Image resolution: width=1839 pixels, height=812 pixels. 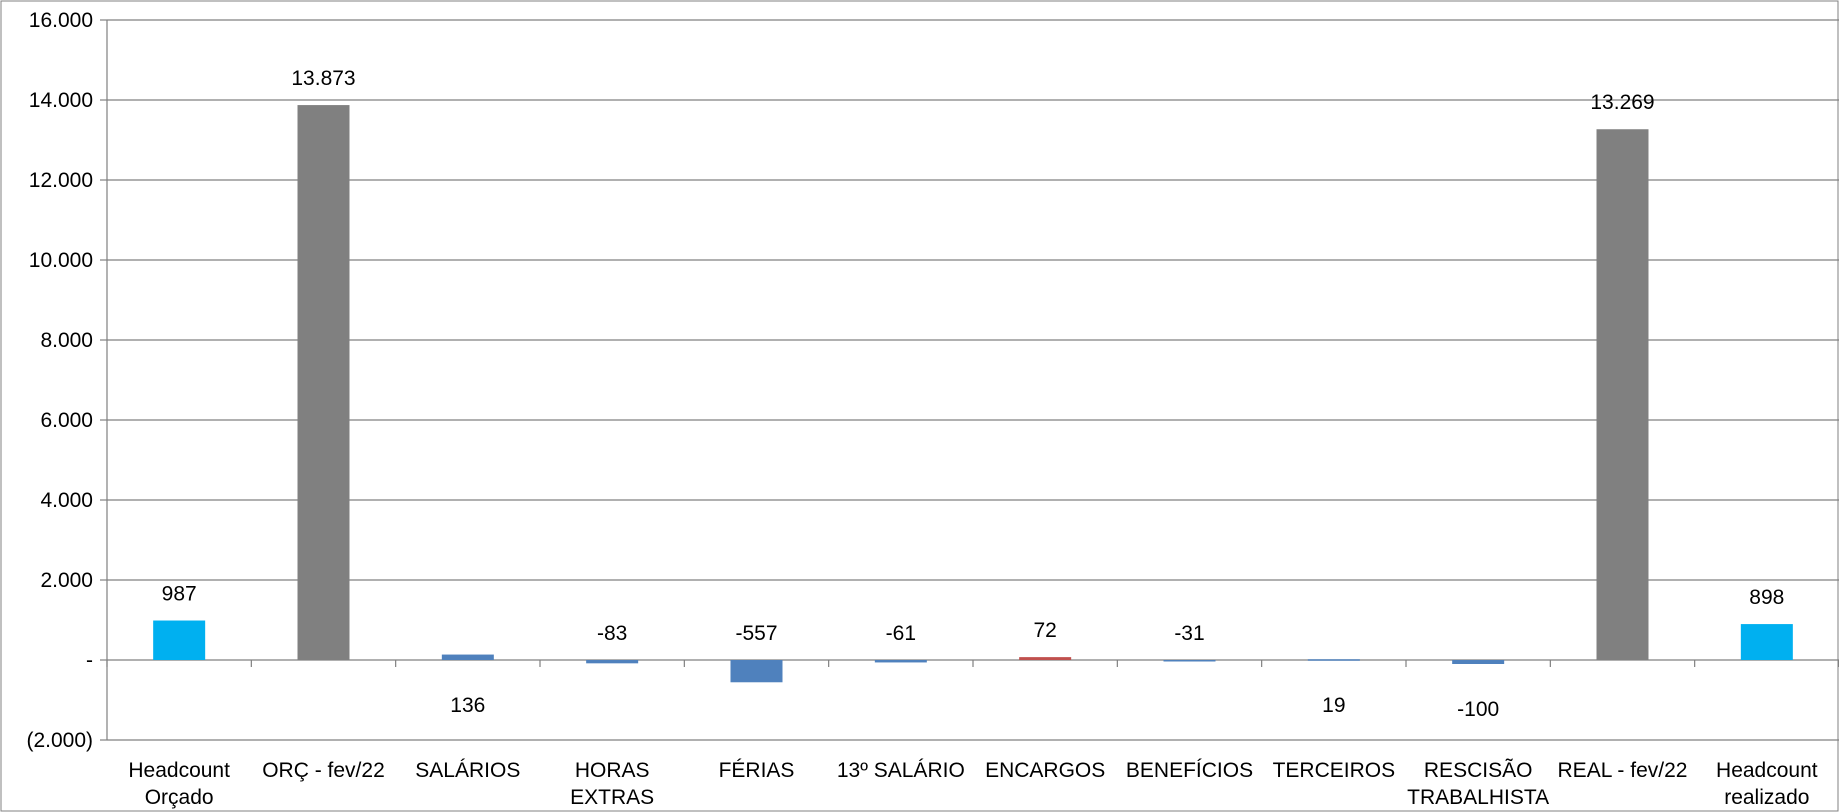 I want to click on data-label-2: 136, so click(x=467, y=705).